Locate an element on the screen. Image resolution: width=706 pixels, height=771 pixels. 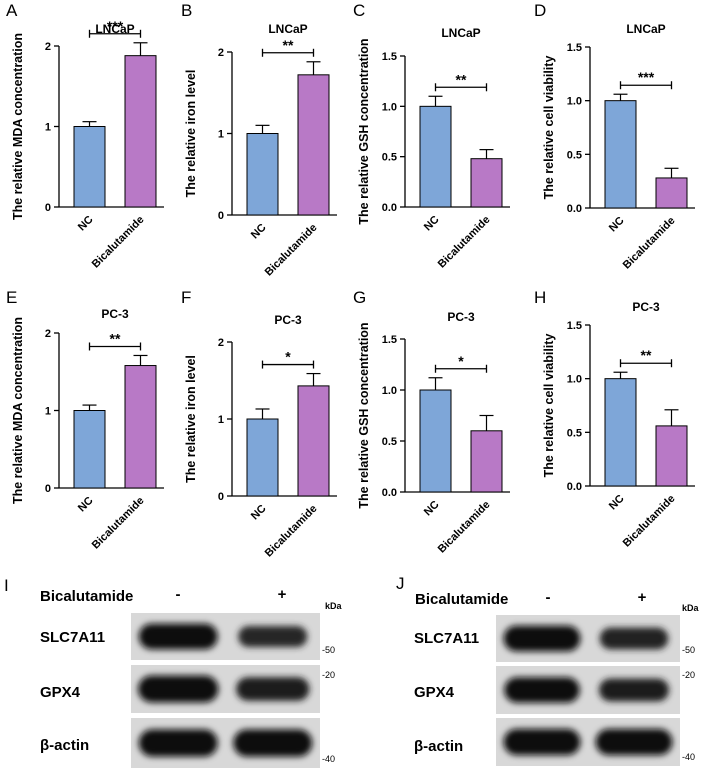
blot-row-2: GPX4 -20 is located at coordinates (187, 689).